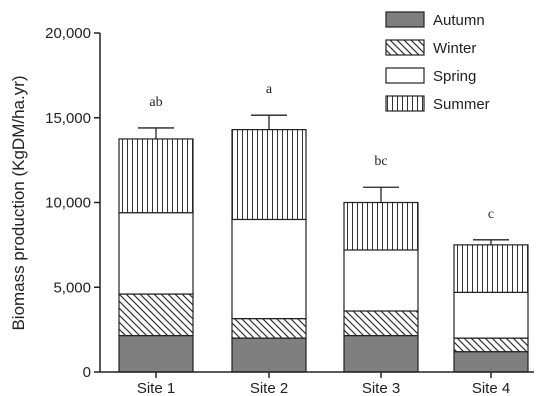 The height and width of the screenshot is (396, 538). I want to click on legend-swatch-autumn, so click(405, 19).